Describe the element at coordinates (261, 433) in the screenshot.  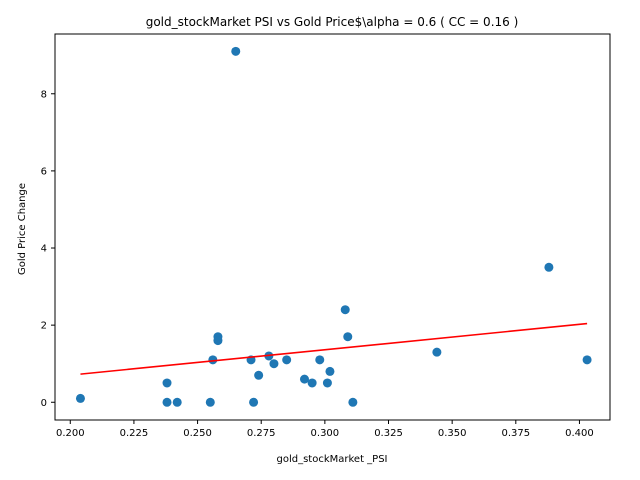
I see `x-tick-label: 0.275` at that location.